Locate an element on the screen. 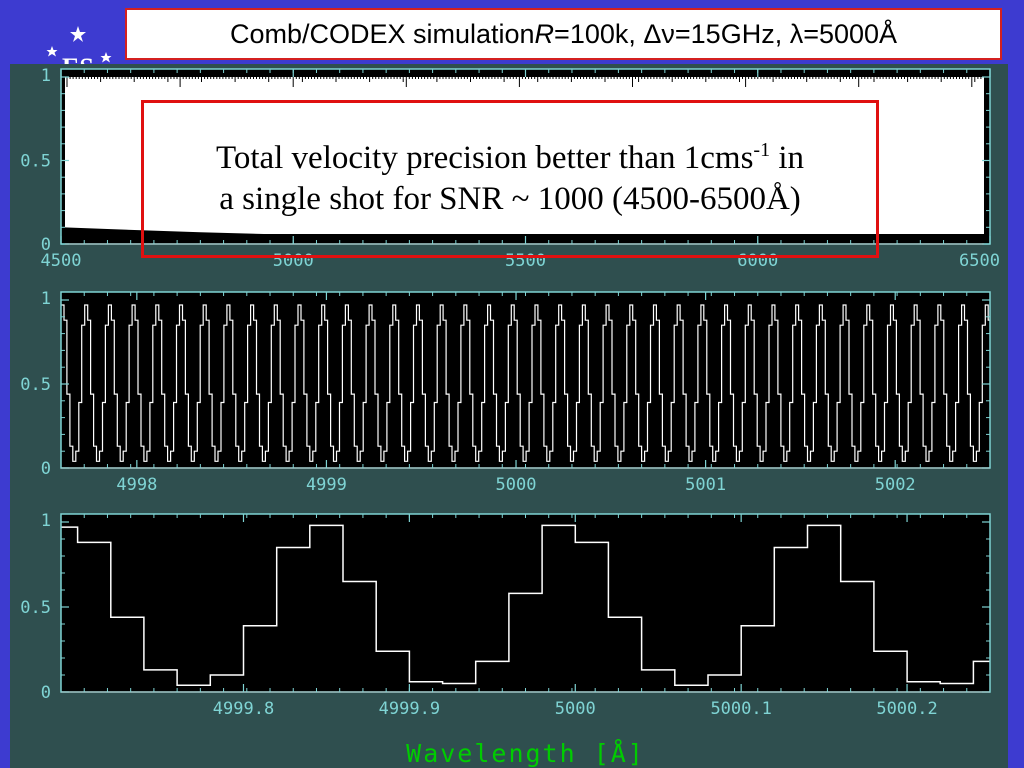 The height and width of the screenshot is (768, 1024). title-prefix: Comb/CODEX simulation is located at coordinates (382, 33).